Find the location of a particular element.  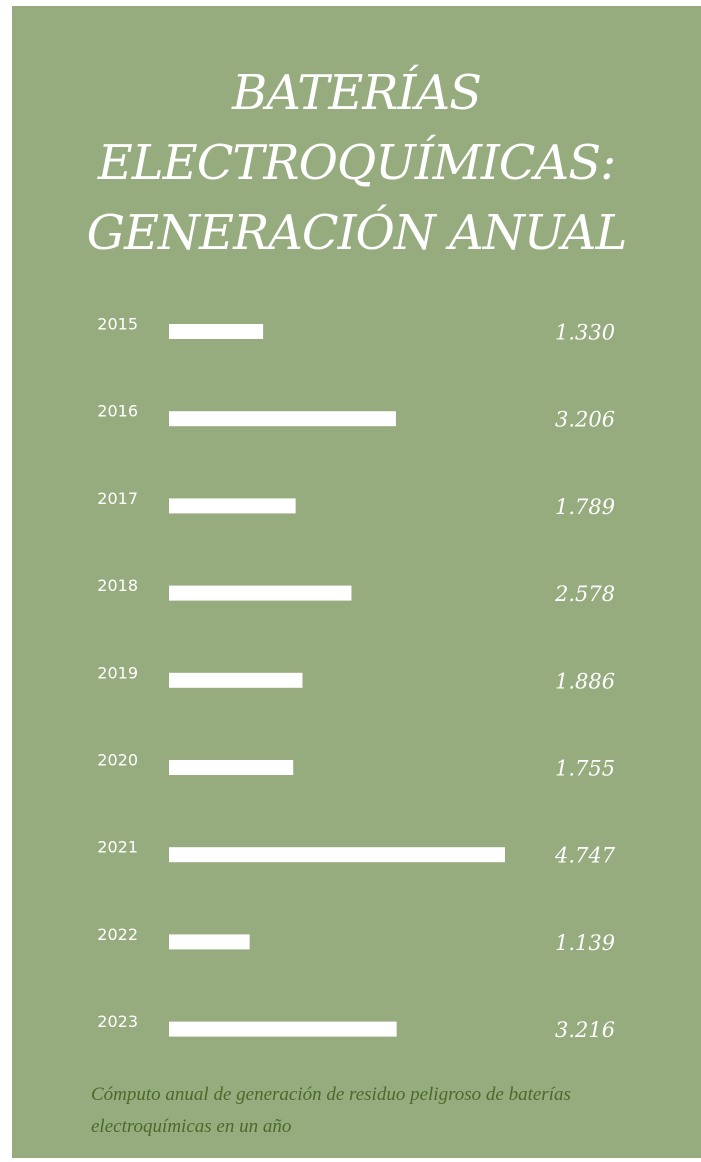

value-label: 3.216 is located at coordinates (585, 1030).